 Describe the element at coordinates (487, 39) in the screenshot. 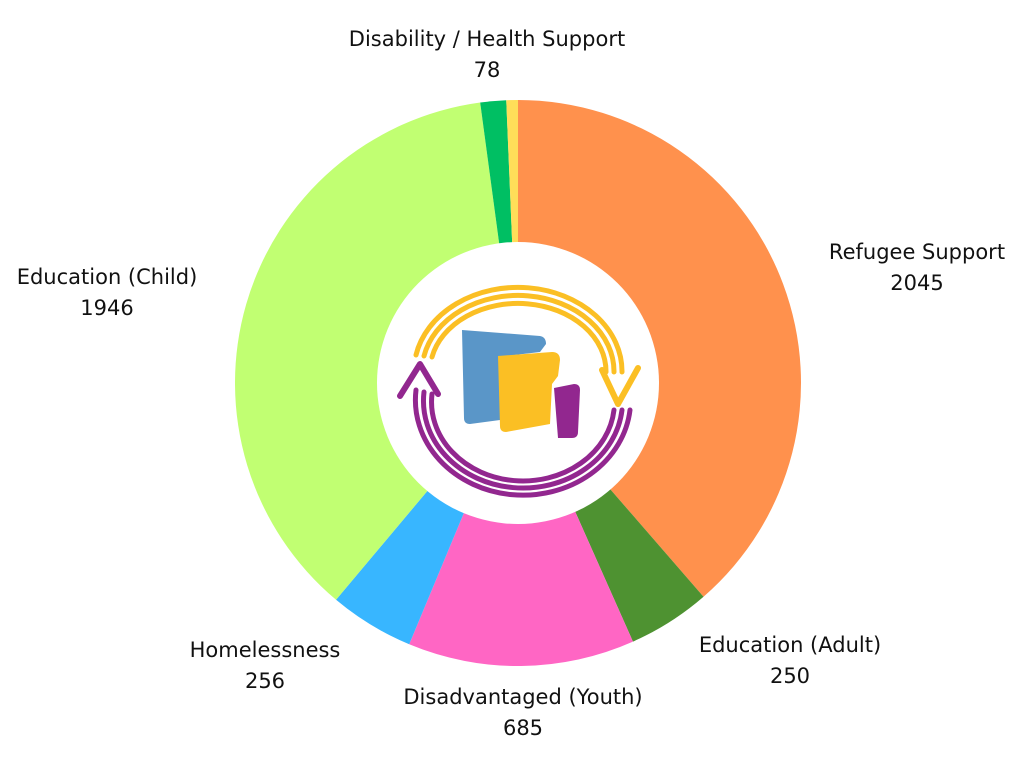

I see `segment-label: Disability / Health Support` at that location.